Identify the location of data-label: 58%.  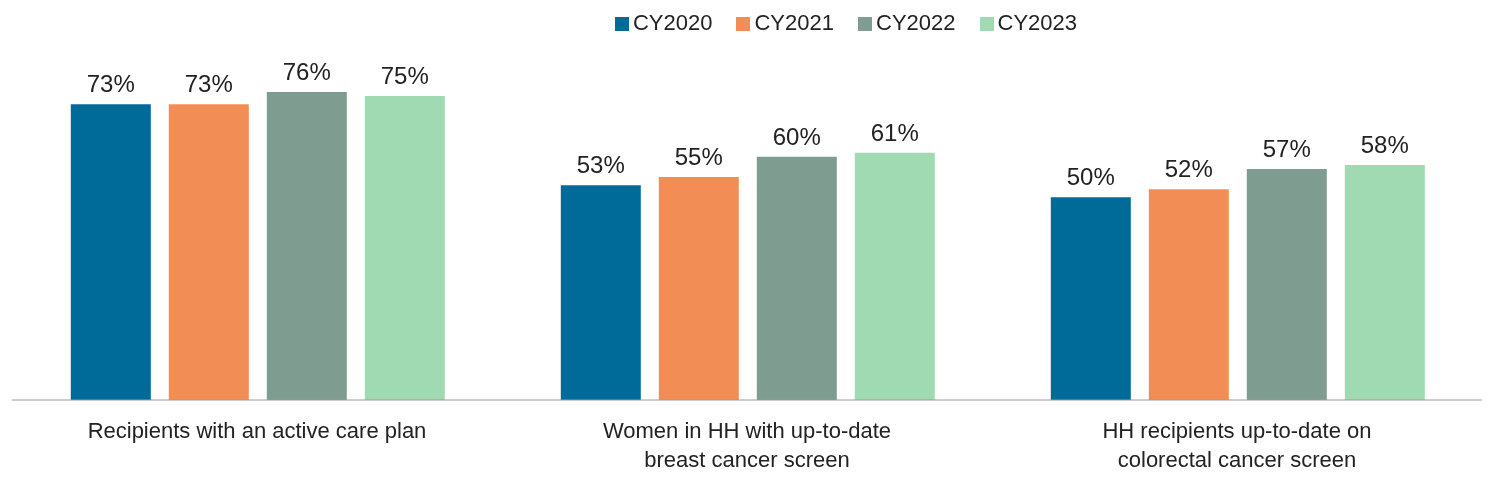
(1384, 144).